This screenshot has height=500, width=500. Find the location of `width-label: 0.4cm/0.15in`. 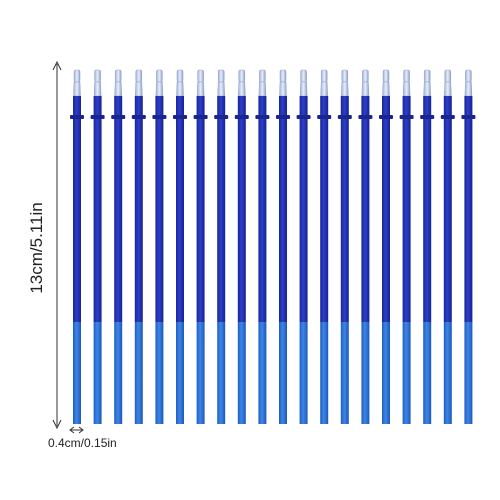

width-label: 0.4cm/0.15in is located at coordinates (82, 443).